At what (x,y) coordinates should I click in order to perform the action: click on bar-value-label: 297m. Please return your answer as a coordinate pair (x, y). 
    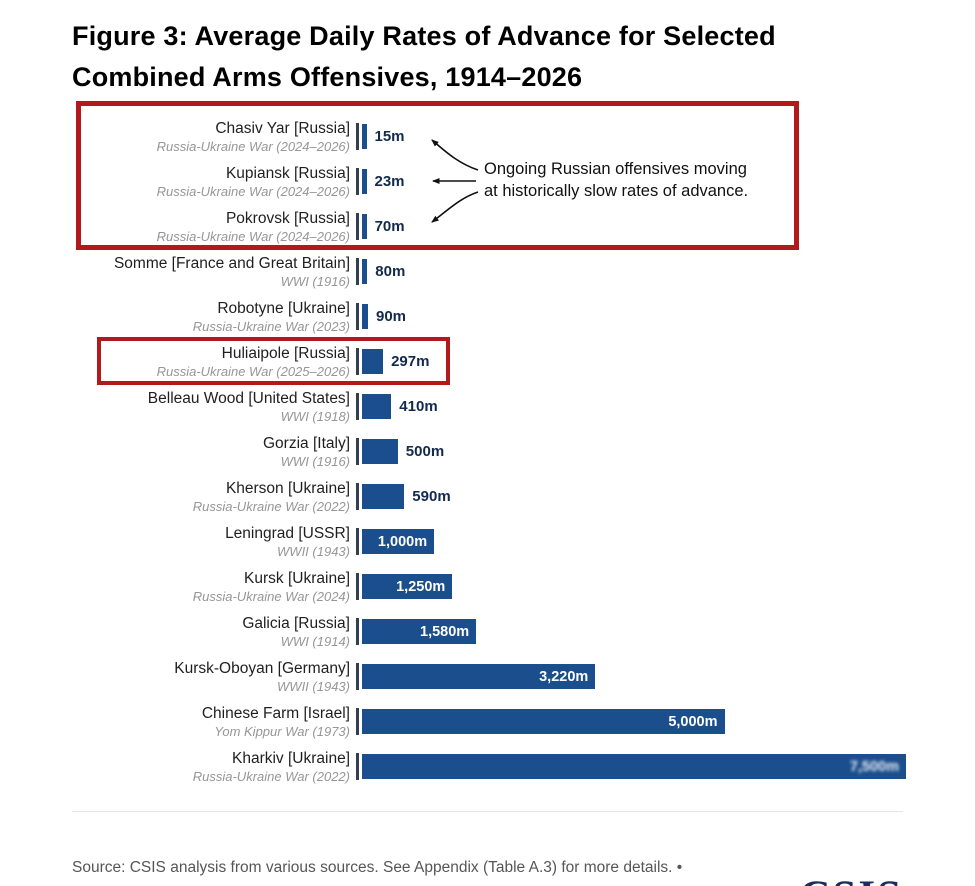
    Looking at the image, I should click on (410, 361).